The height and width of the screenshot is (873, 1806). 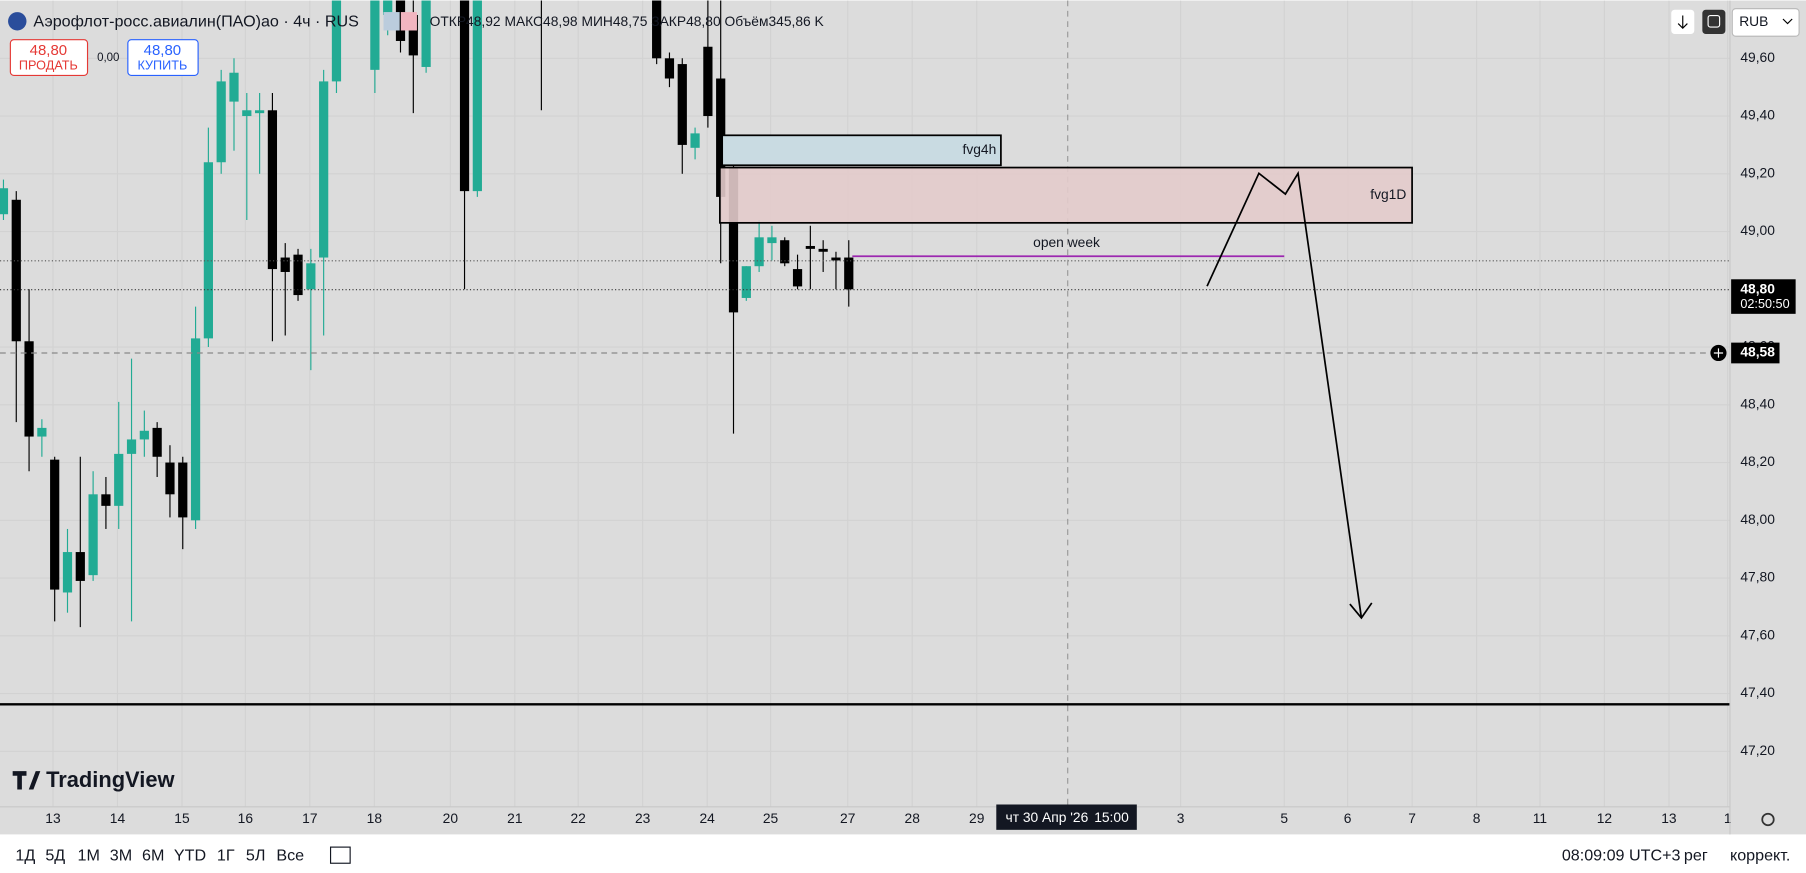 I want to click on range-button: 5Л, so click(x=256, y=856).